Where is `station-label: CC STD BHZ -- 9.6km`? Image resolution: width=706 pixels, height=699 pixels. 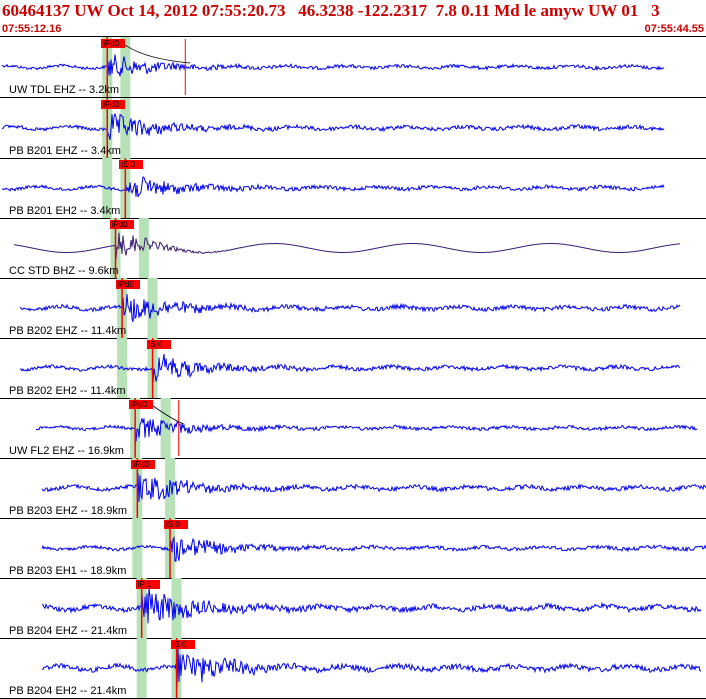 station-label: CC STD BHZ -- 9.6km is located at coordinates (64, 271).